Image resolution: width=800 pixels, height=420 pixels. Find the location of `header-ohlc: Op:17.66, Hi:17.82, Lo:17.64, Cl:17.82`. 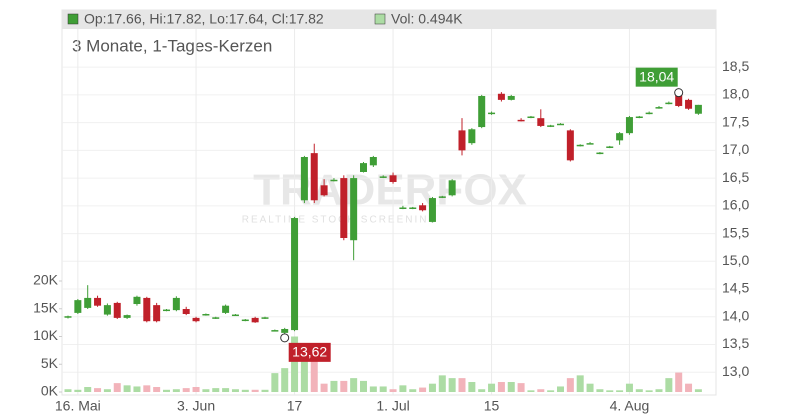

header-ohlc: Op:17.66, Hi:17.82, Lo:17.64, Cl:17.82 is located at coordinates (204, 19).